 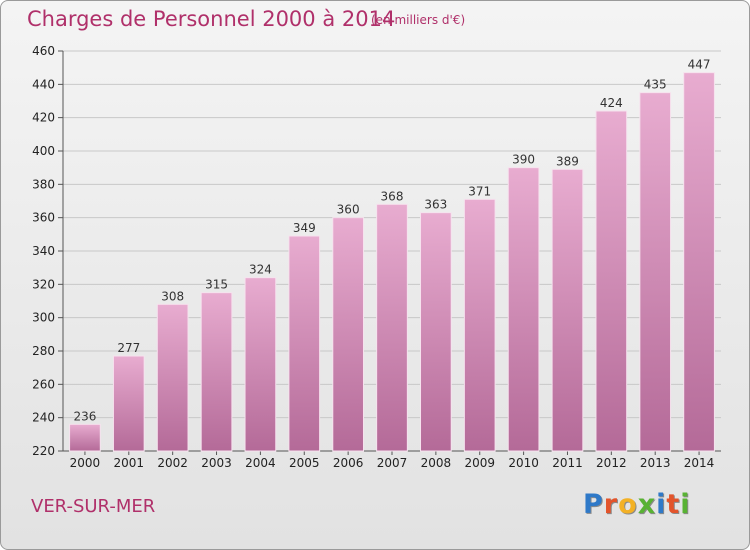 What do you see at coordinates (479, 463) in the screenshot?
I see `x-tick-label: 2009` at bounding box center [479, 463].